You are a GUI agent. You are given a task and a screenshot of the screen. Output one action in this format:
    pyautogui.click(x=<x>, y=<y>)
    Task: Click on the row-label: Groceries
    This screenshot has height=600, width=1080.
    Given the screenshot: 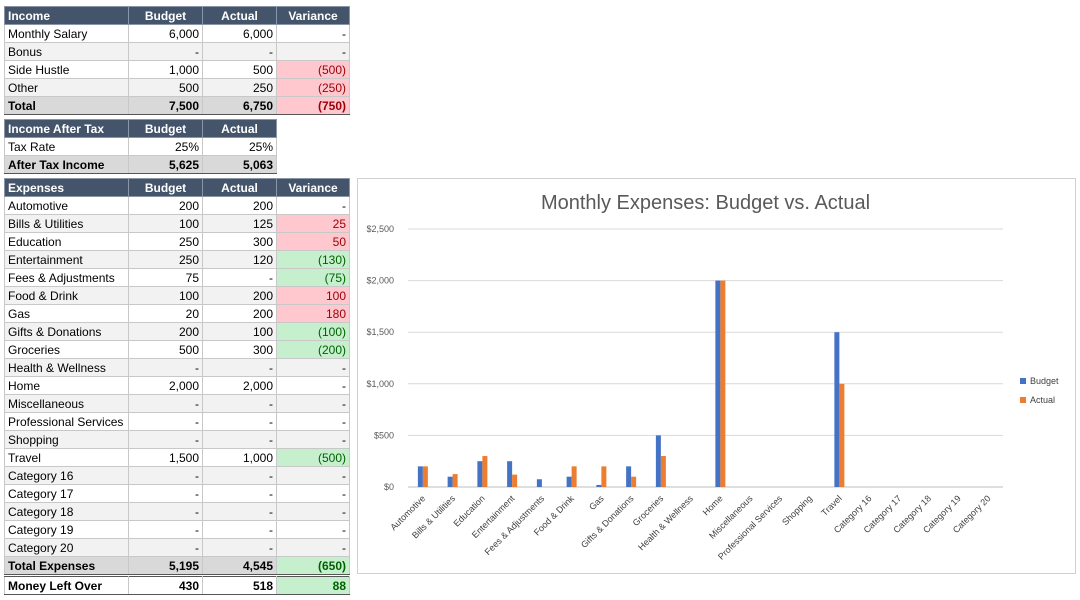 What is the action you would take?
    pyautogui.click(x=66, y=349)
    